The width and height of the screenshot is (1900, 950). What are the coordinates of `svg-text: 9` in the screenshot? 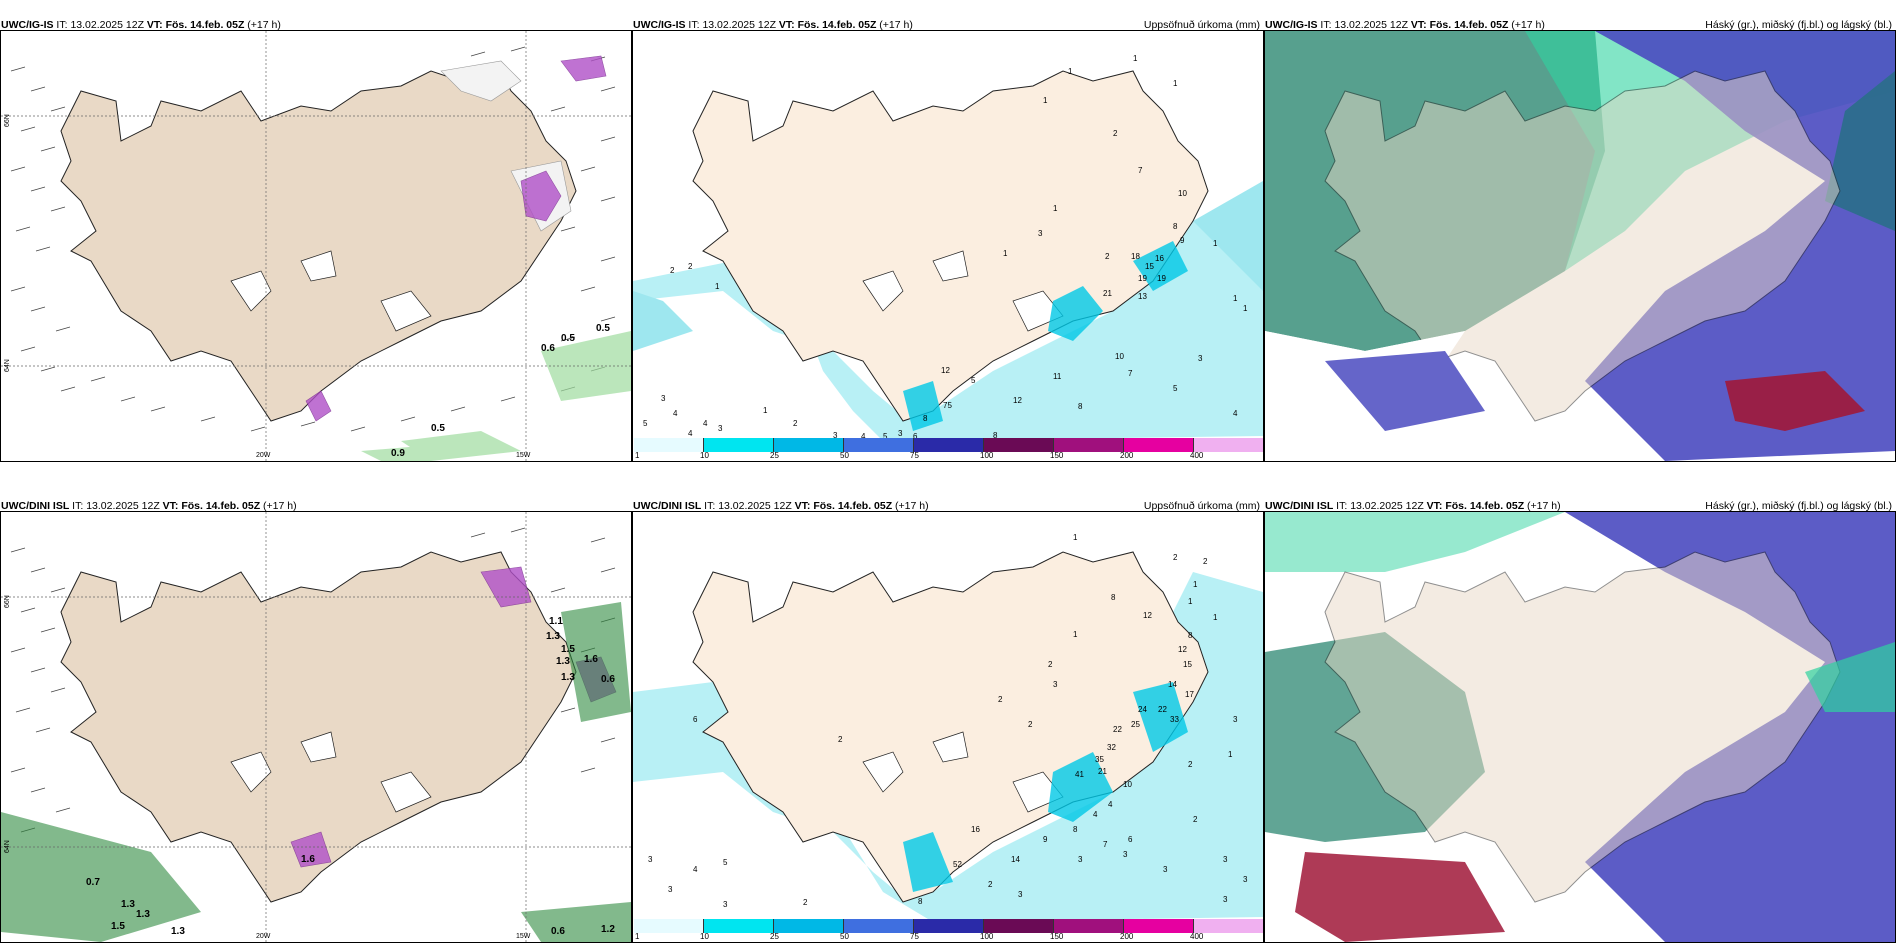 It's located at (1182, 240).